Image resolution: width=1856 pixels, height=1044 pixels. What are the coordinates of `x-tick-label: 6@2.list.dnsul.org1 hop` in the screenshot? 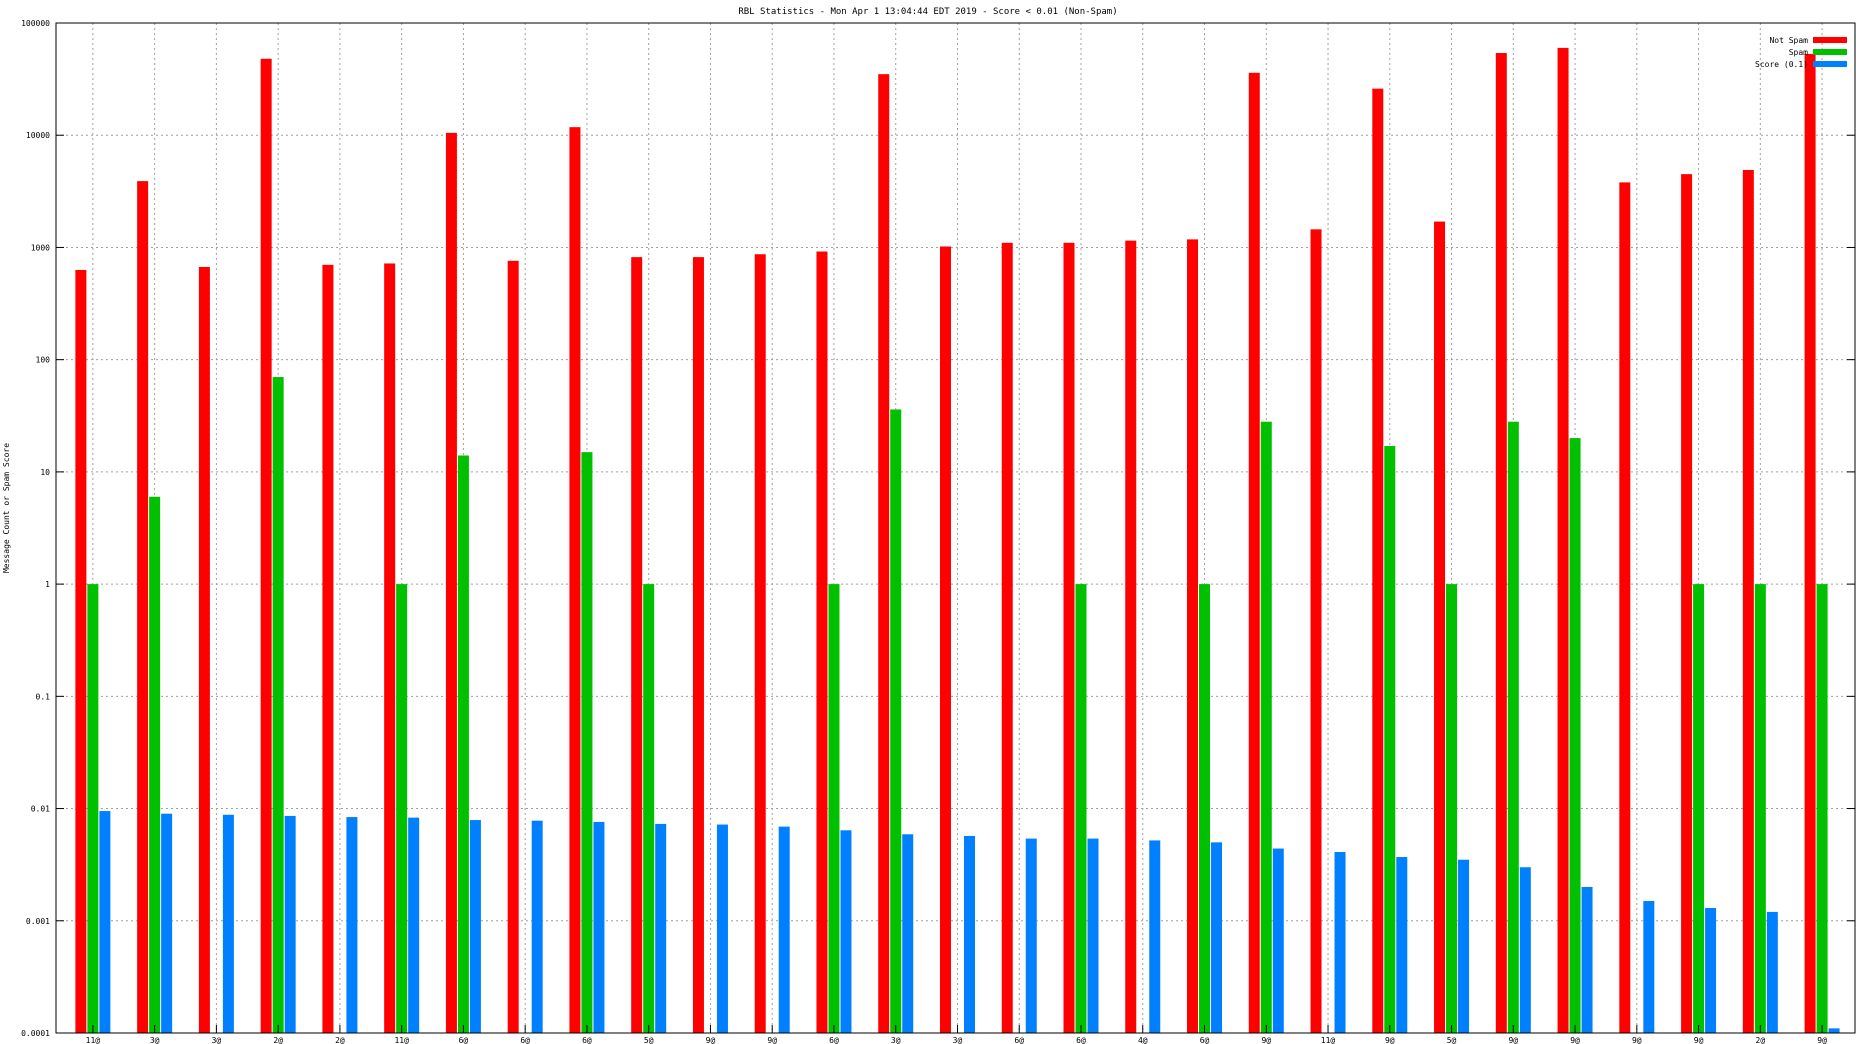 It's located at (463, 1040).